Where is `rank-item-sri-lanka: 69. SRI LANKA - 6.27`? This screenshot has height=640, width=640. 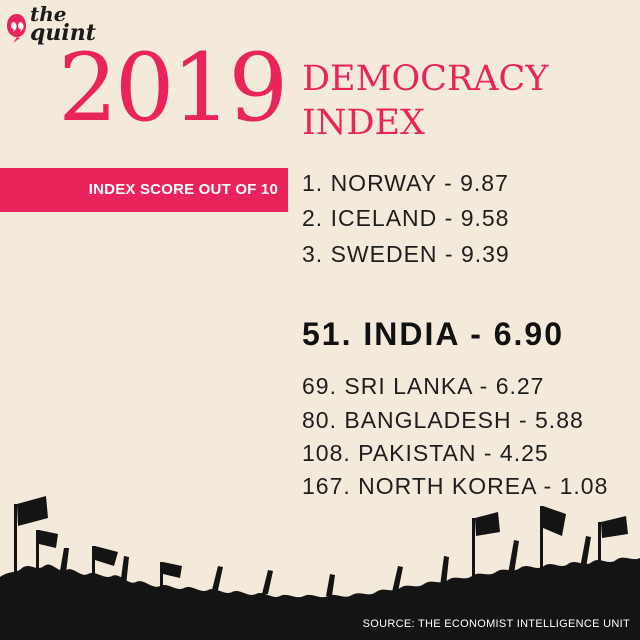 rank-item-sri-lanka: 69. SRI LANKA - 6.27 is located at coordinates (423, 386).